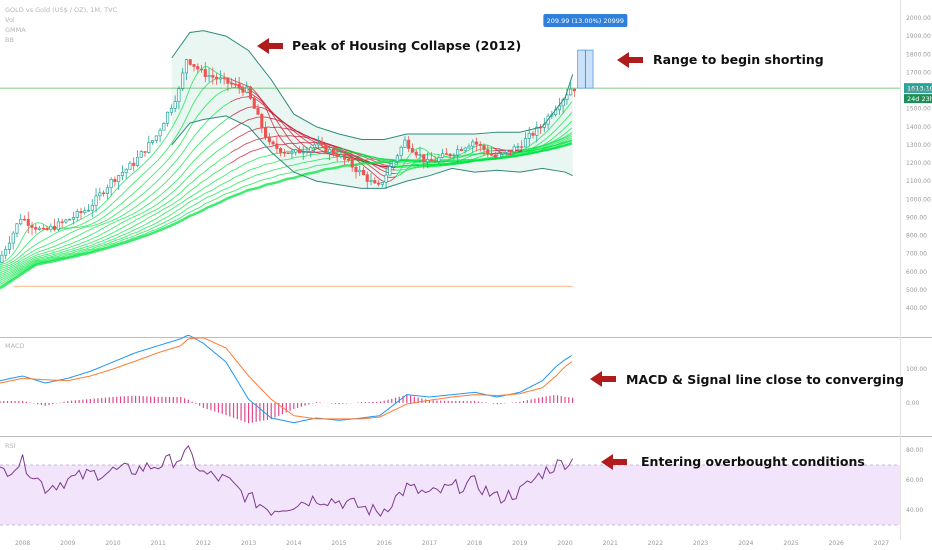 This screenshot has height=550, width=932. What do you see at coordinates (372, 85) in the screenshot?
I see `bollinger-upper-line` at bounding box center [372, 85].